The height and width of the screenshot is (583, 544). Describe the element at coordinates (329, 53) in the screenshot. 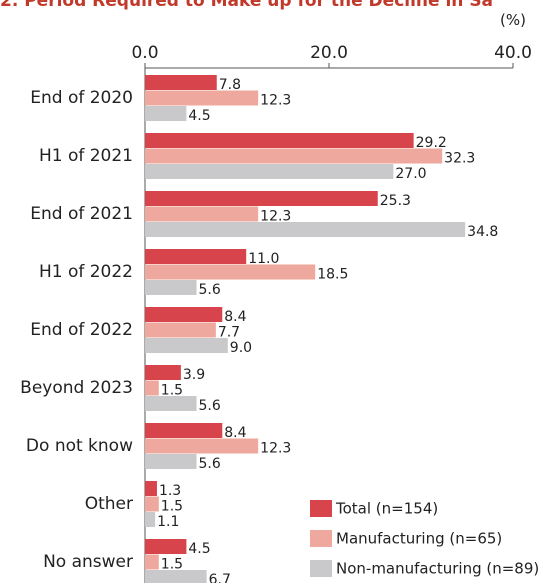

I see `x-tick-label: 20.0` at that location.